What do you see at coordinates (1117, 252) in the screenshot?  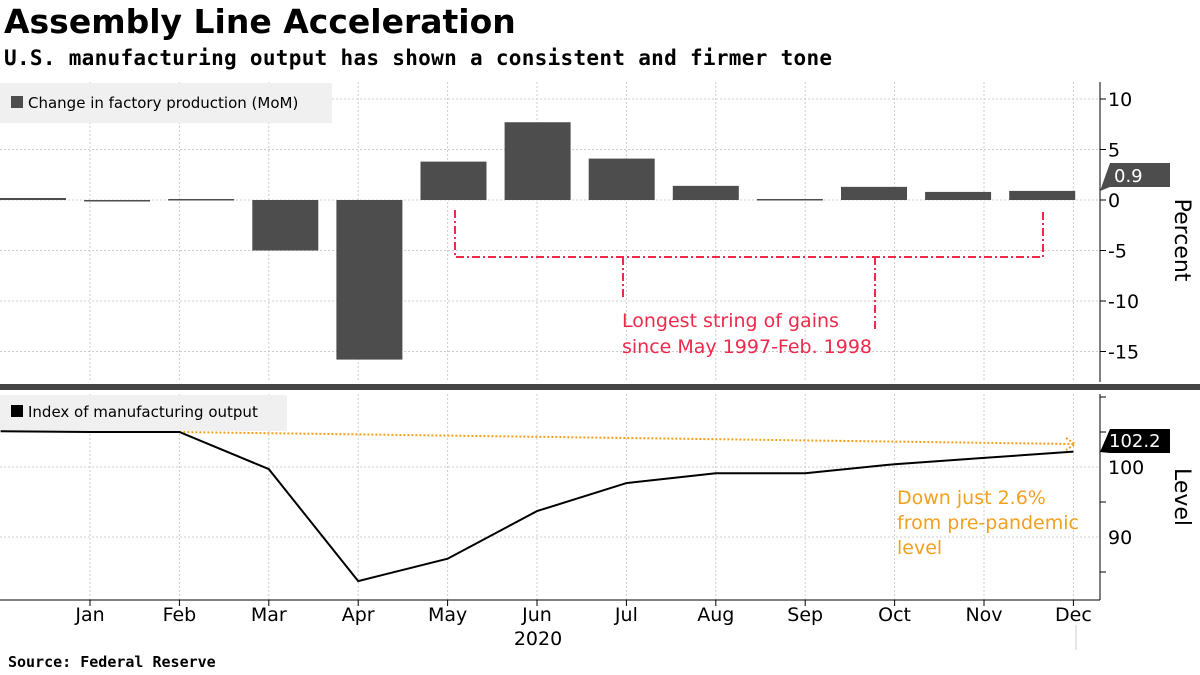 I see `y-tick-label: -5` at bounding box center [1117, 252].